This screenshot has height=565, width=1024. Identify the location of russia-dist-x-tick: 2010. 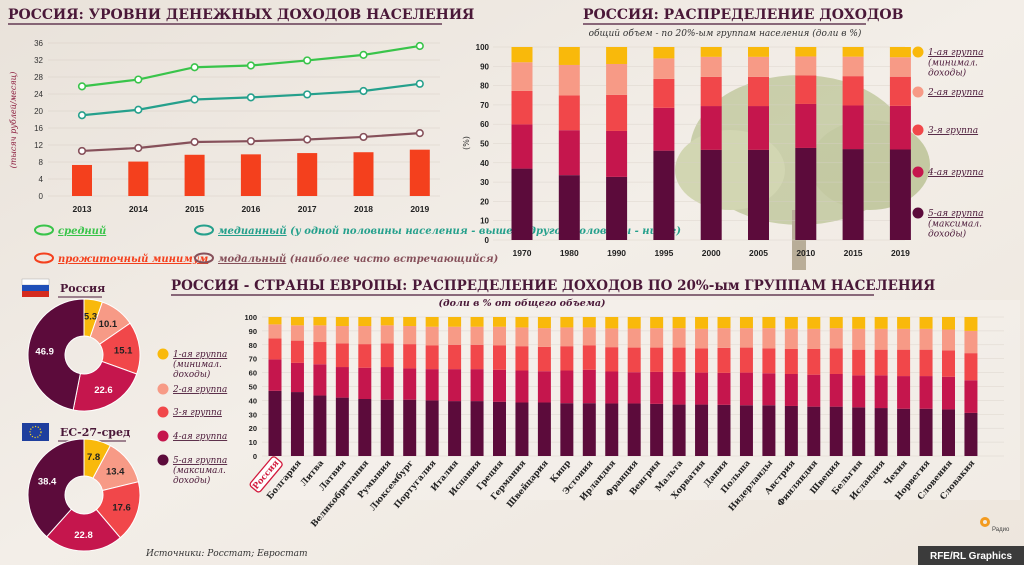
(805, 253).